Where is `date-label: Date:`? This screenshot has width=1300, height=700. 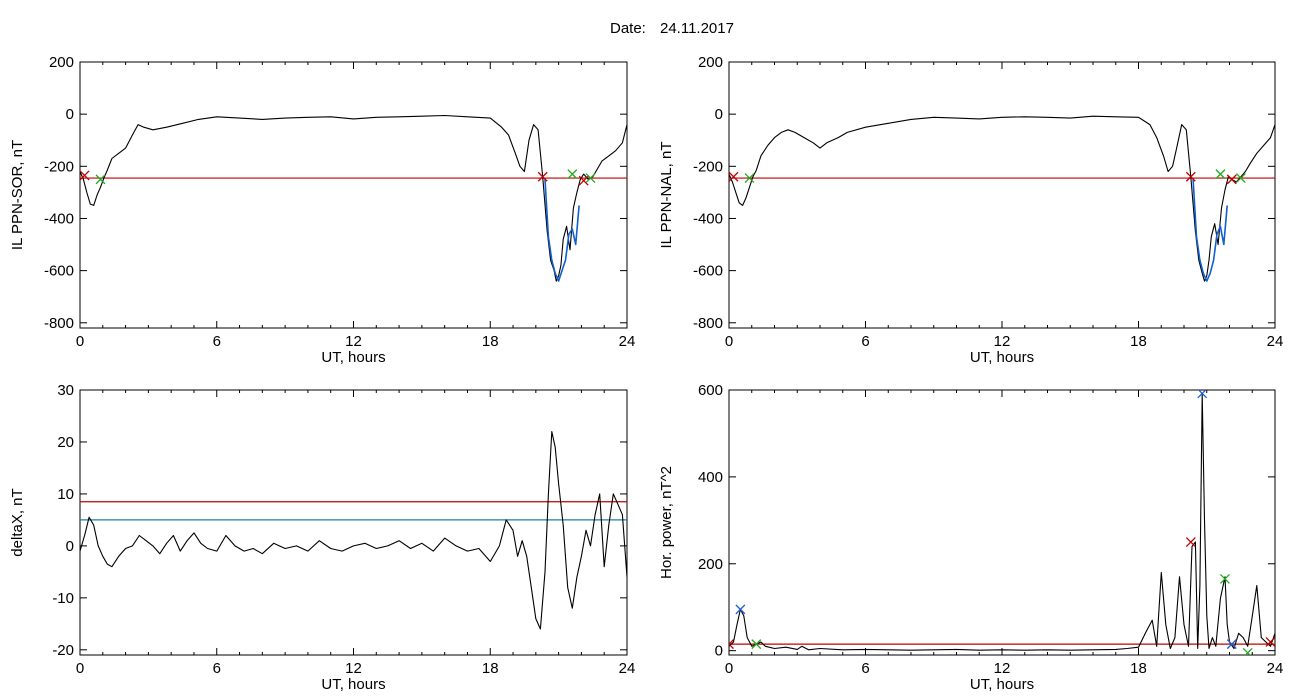
date-label: Date: is located at coordinates (628, 28).